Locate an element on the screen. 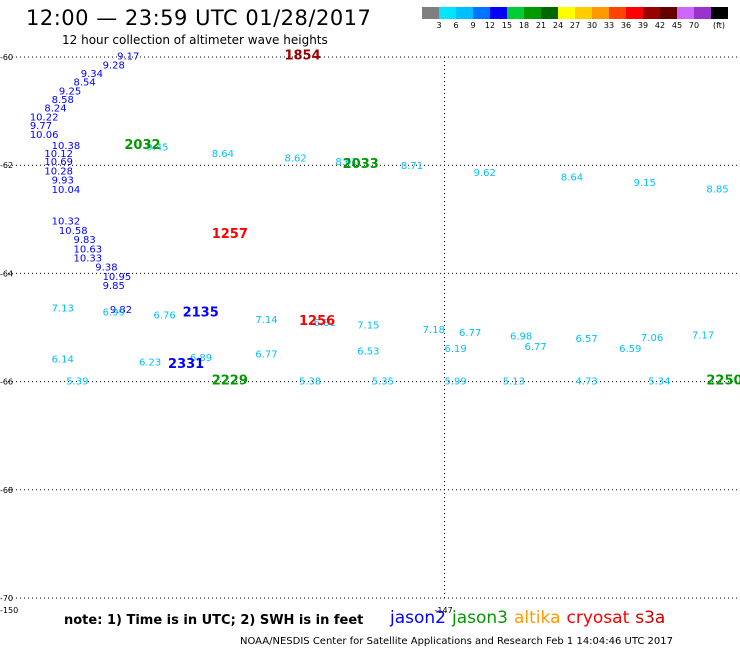 The height and width of the screenshot is (650, 740). wave-height-value: 9.77 is located at coordinates (41, 126).